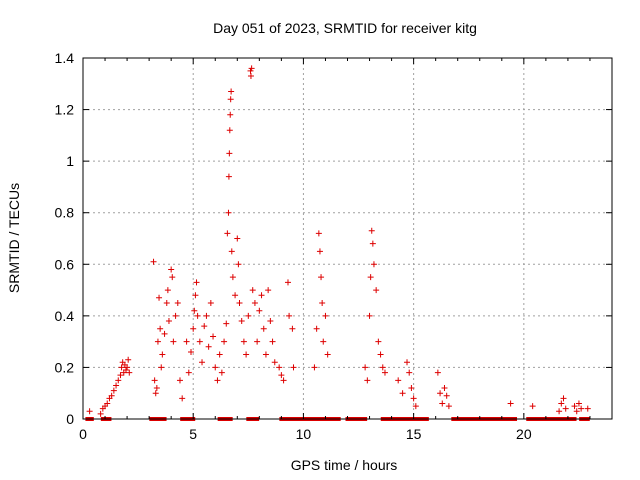 This screenshot has height=480, width=640. Describe the element at coordinates (344, 465) in the screenshot. I see `x-axis-label: GPS time / hours` at that location.